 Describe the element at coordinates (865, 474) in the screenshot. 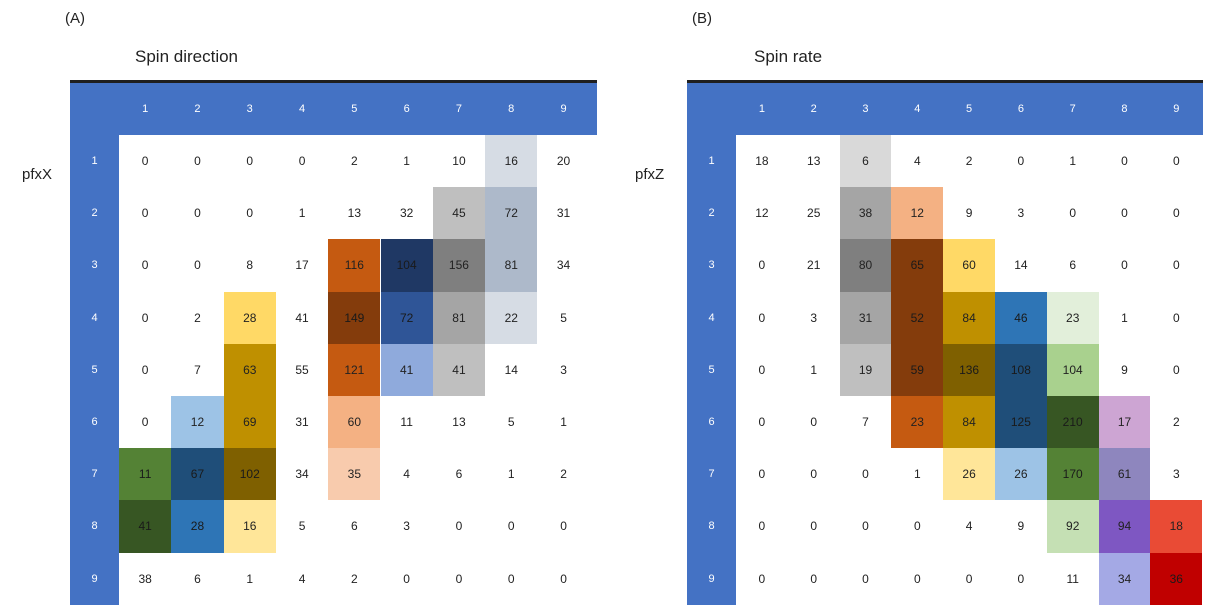

I see `panel-b-cell-r7-c3: 0` at that location.